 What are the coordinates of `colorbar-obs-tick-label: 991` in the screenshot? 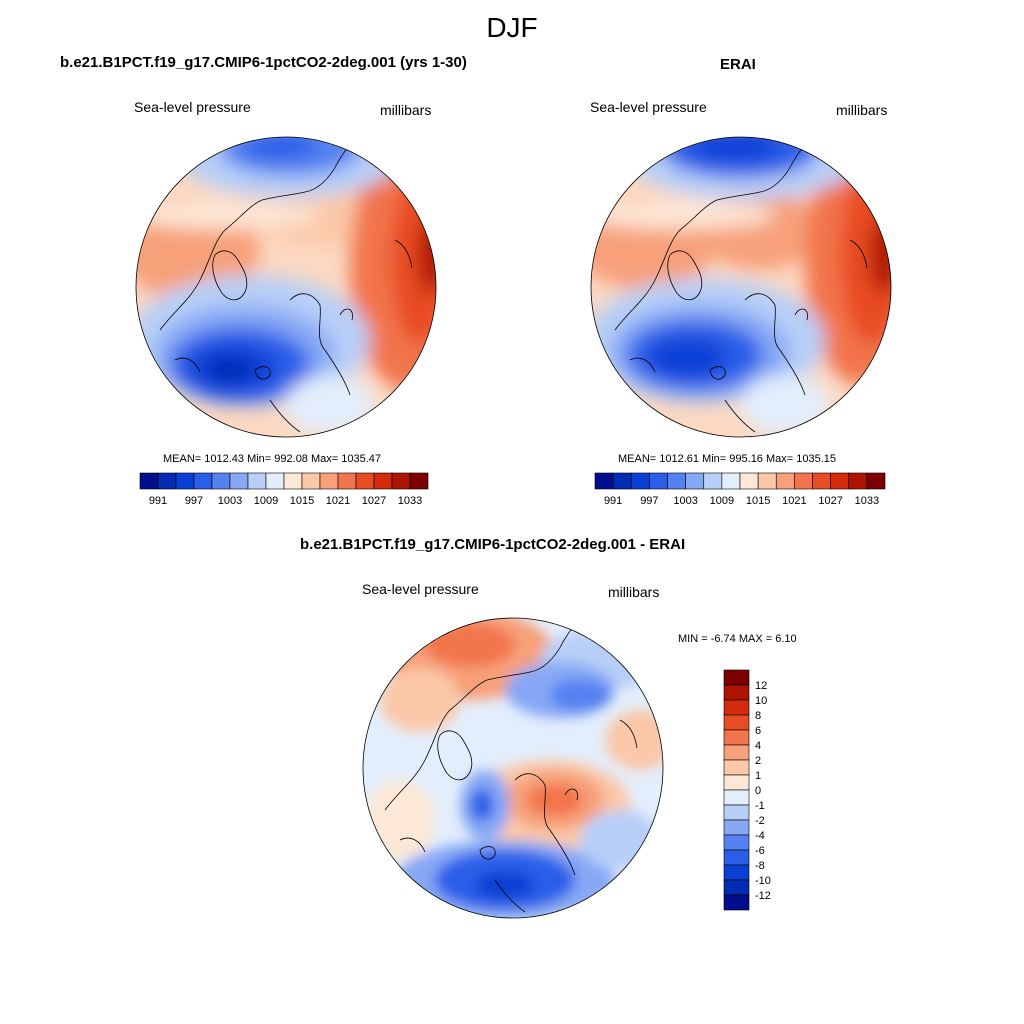 It's located at (613, 501).